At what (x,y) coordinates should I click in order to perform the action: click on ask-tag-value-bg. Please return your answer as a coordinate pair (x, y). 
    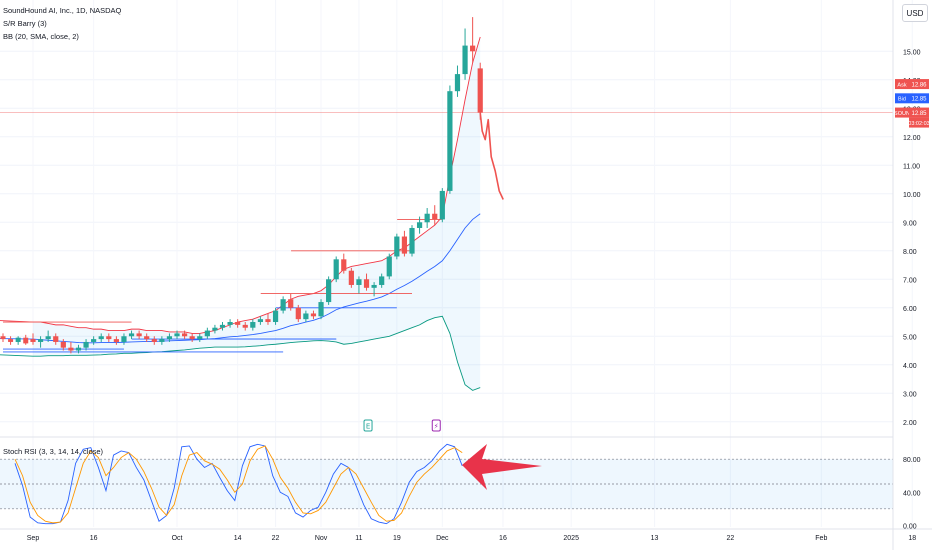
    Looking at the image, I should click on (919, 84).